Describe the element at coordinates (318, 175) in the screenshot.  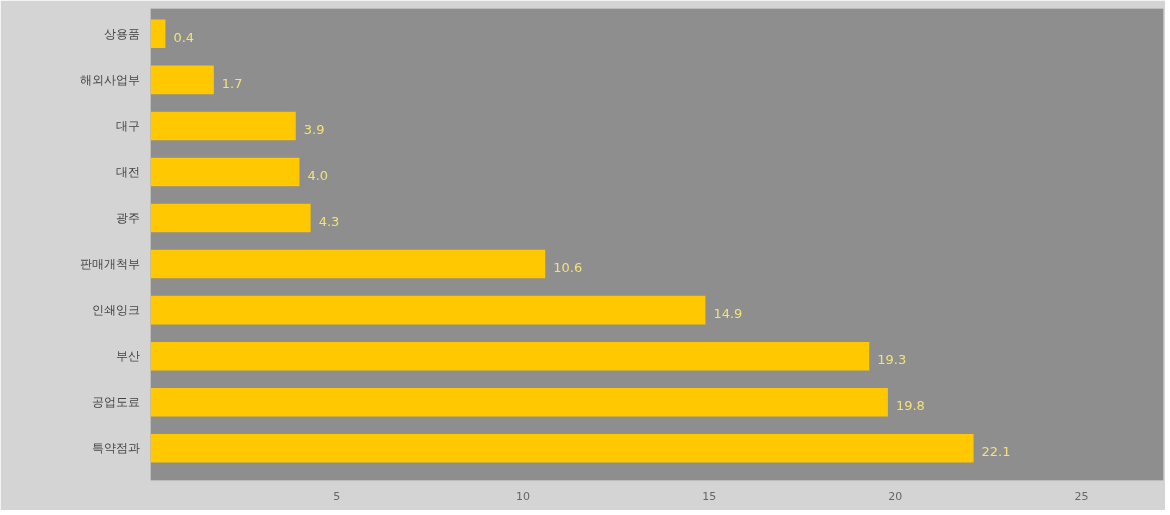
I see `data-label: 4.0` at that location.